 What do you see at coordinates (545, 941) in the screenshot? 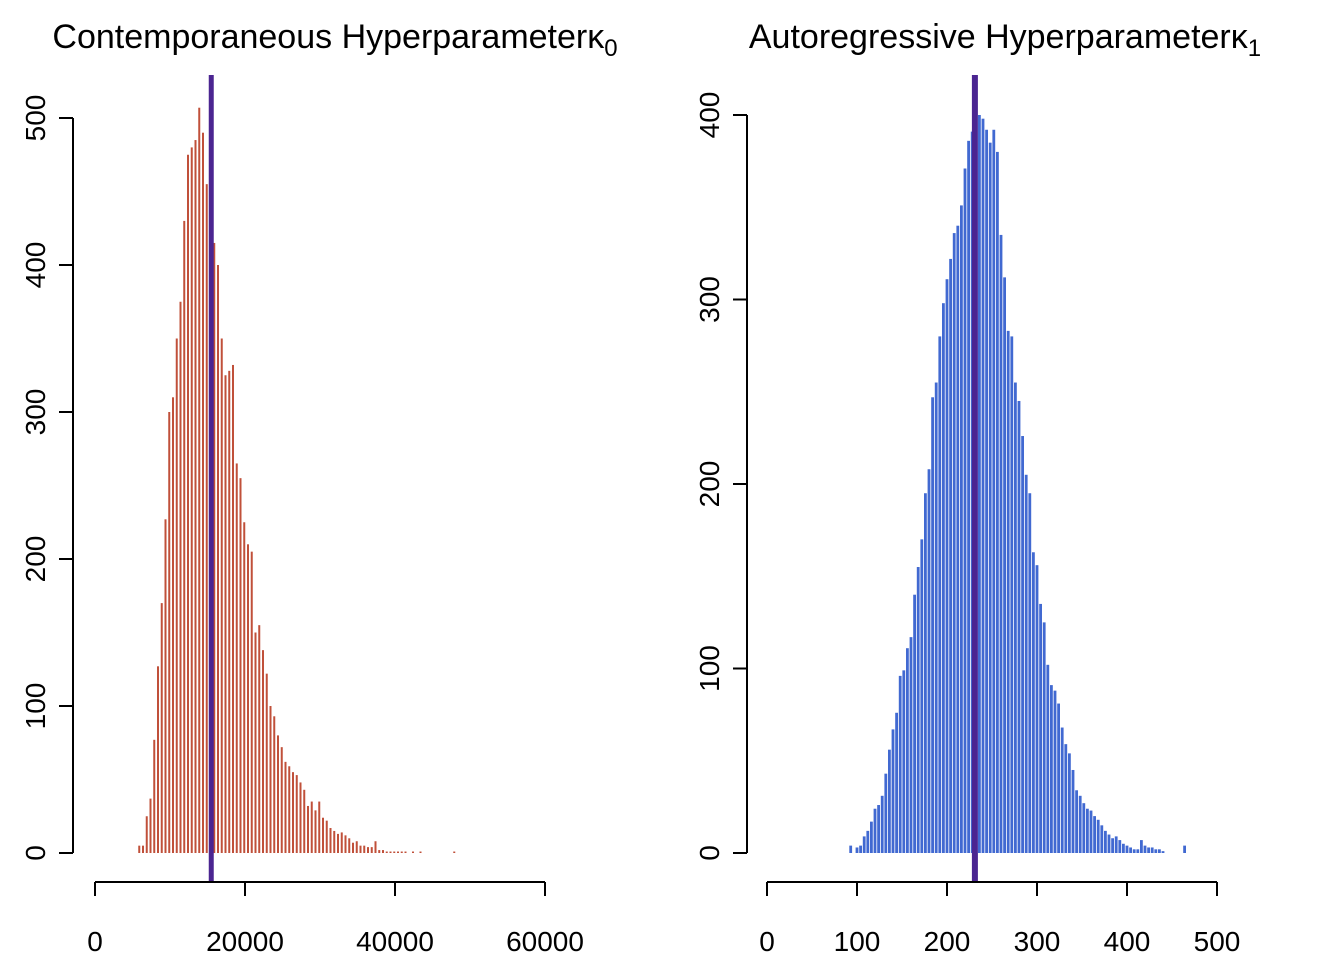
I see `x-tick-label: 60000` at bounding box center [545, 941].